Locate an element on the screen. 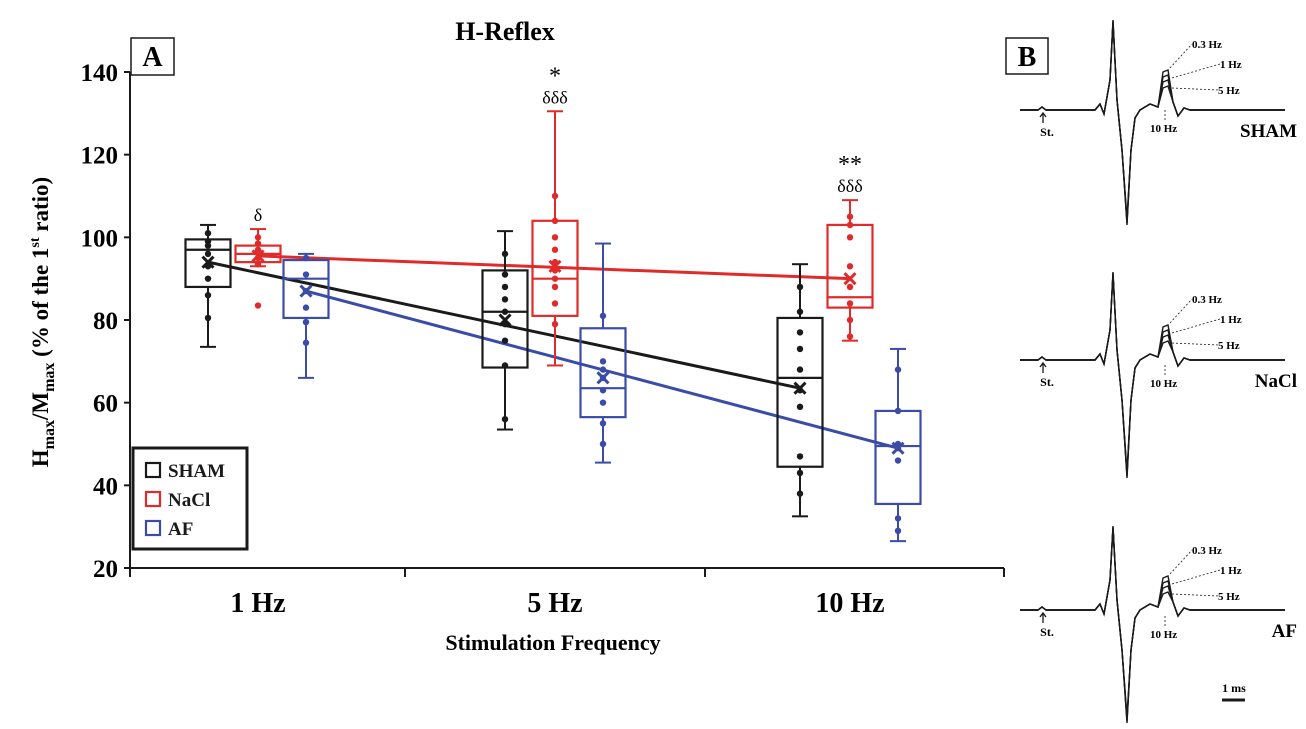 Image resolution: width=1306 pixels, height=729 pixels. panel-a-label-box is located at coordinates (152, 56).